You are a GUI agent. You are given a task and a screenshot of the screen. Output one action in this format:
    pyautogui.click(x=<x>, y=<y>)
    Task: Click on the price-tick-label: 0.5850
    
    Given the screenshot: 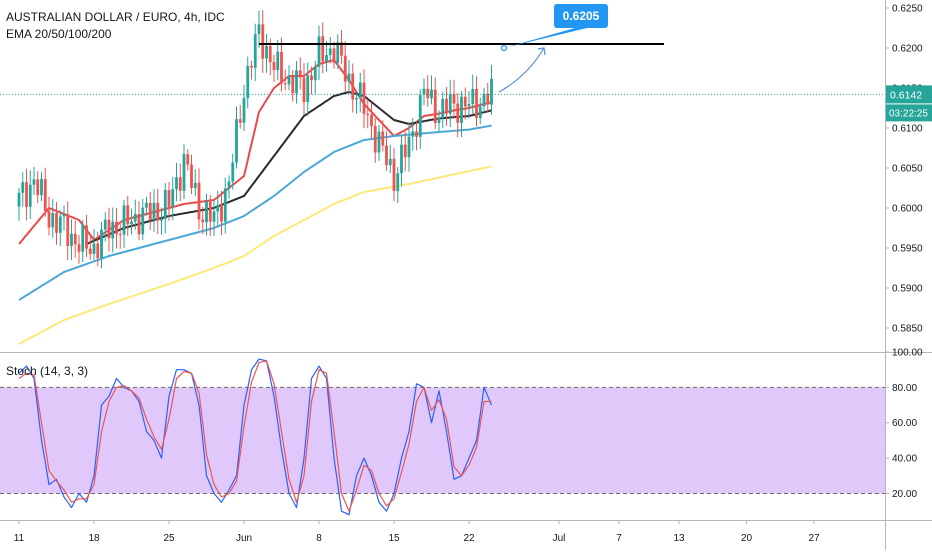 What is the action you would take?
    pyautogui.click(x=907, y=329)
    